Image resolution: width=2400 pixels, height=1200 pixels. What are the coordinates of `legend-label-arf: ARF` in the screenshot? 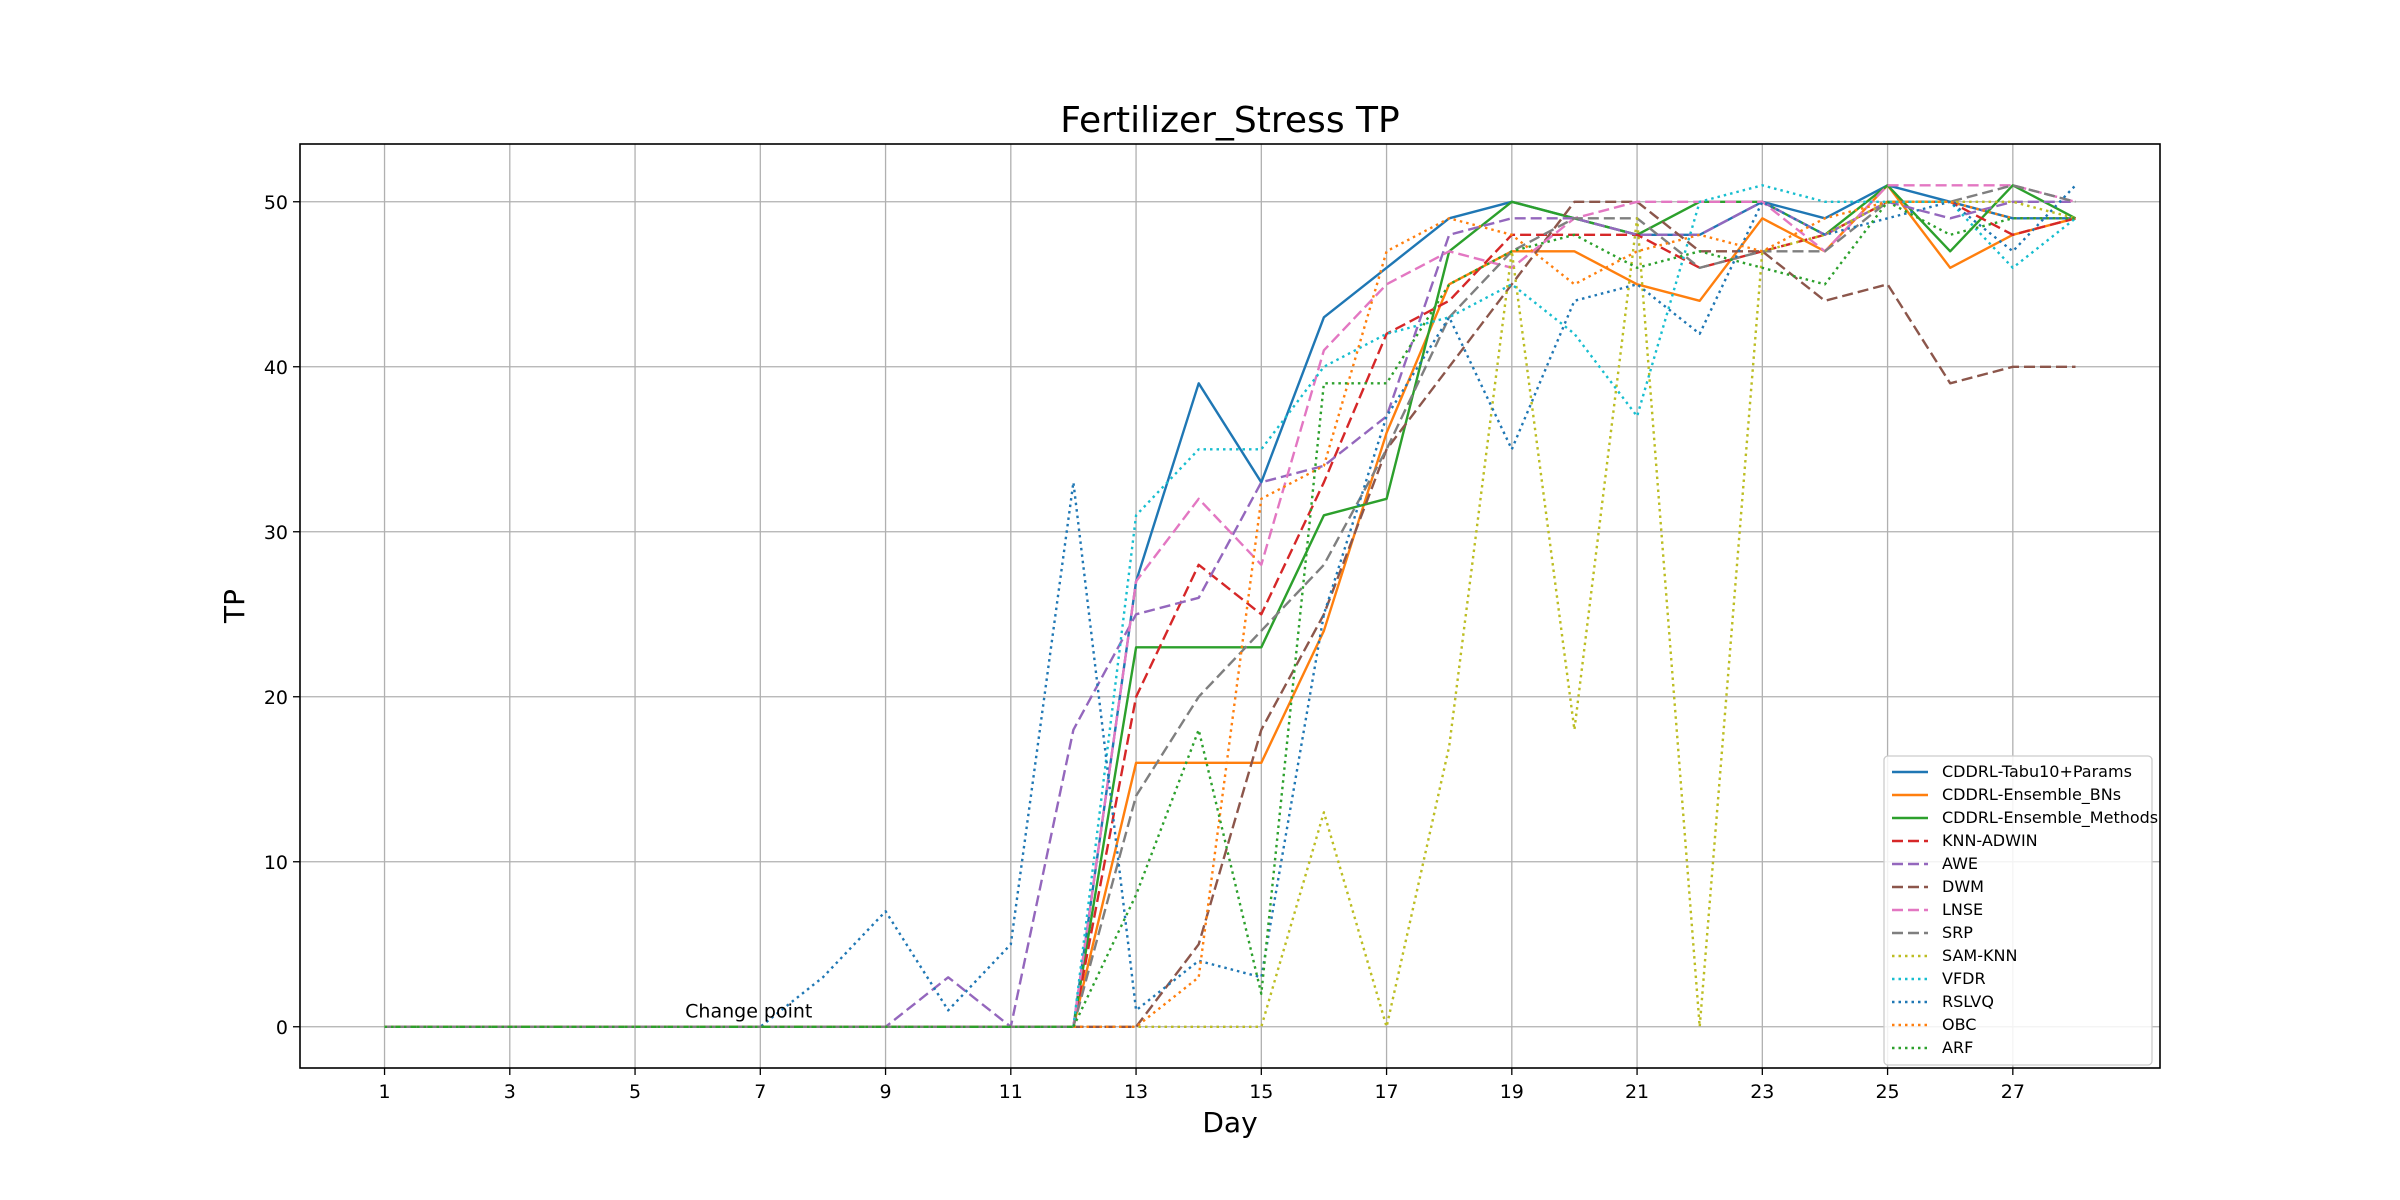 It's located at (1957, 1047).